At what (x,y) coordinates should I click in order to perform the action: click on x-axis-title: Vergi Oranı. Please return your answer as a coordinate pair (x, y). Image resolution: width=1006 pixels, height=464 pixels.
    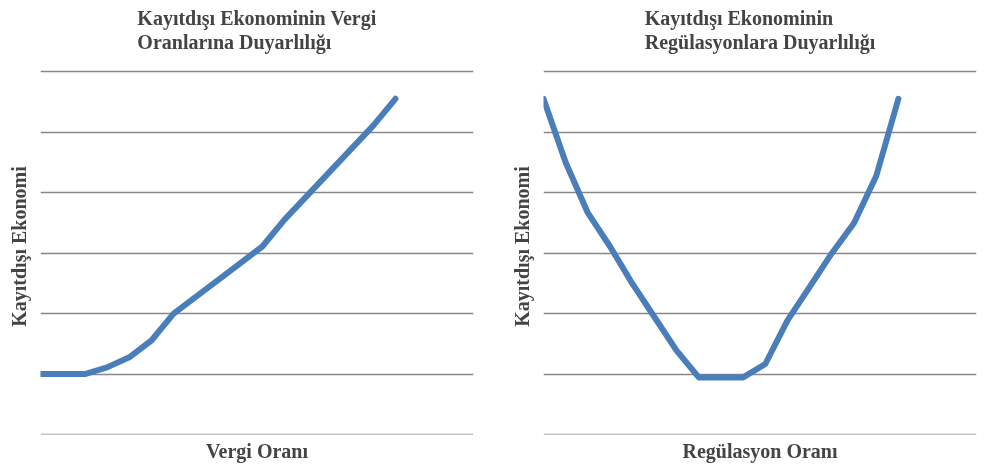
    Looking at the image, I should click on (257, 451).